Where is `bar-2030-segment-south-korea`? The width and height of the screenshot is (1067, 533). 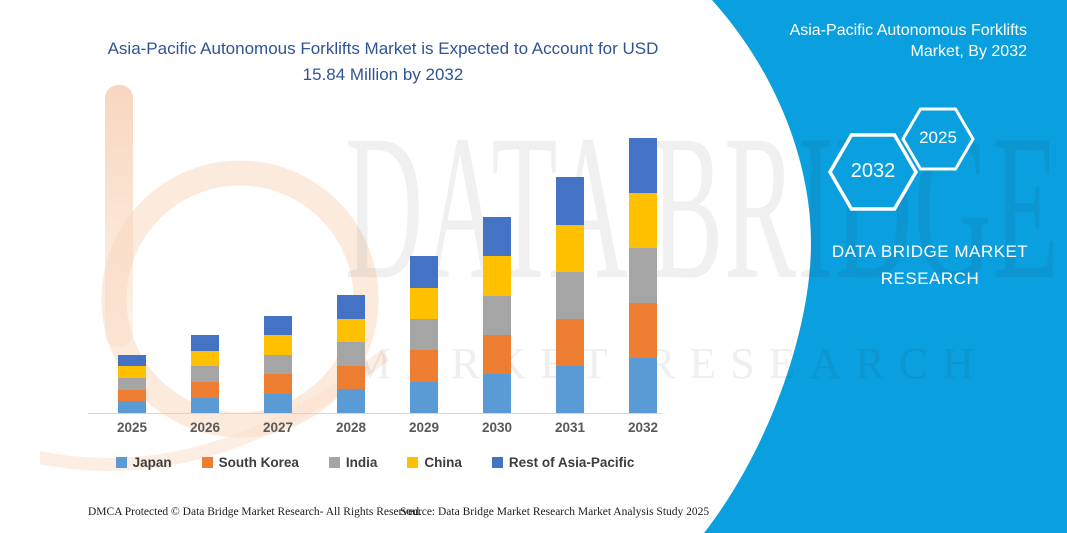 bar-2030-segment-south-korea is located at coordinates (497, 354).